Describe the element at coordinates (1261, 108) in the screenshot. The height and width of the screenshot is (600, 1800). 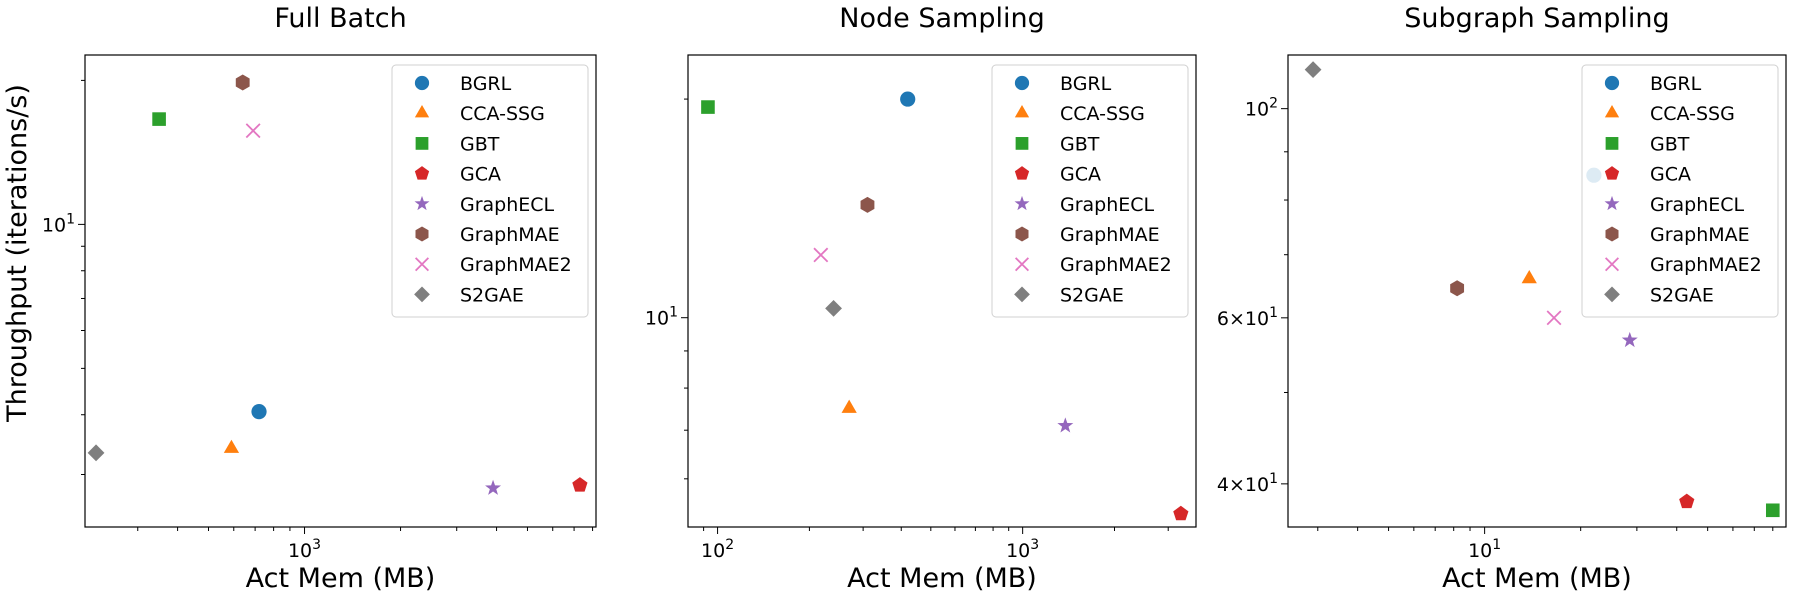
I see `y-tick-label: 102` at that location.